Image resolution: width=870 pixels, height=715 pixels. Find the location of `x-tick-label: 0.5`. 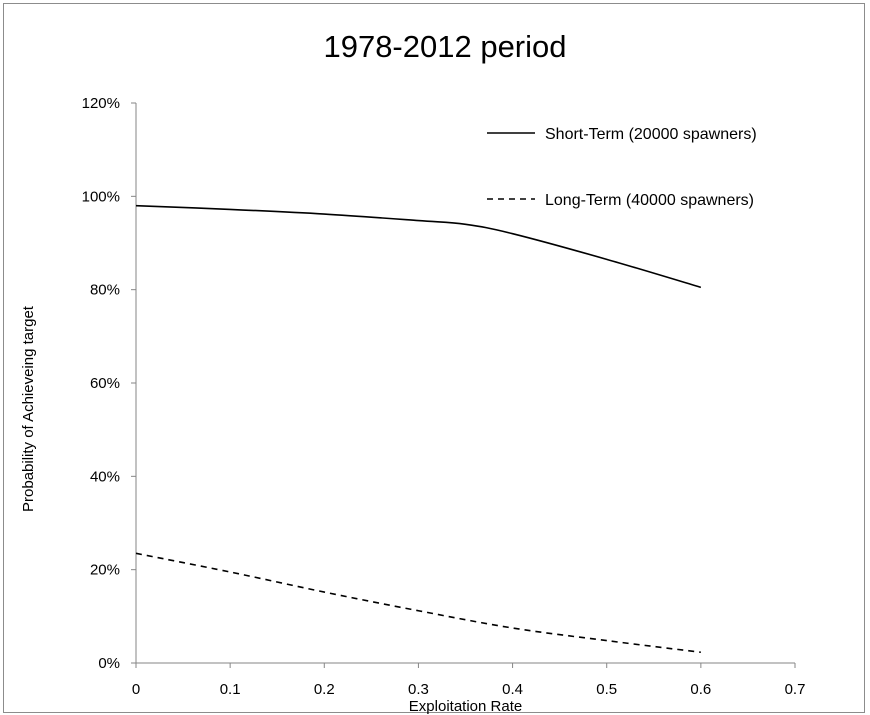

x-tick-label: 0.5 is located at coordinates (606, 689).